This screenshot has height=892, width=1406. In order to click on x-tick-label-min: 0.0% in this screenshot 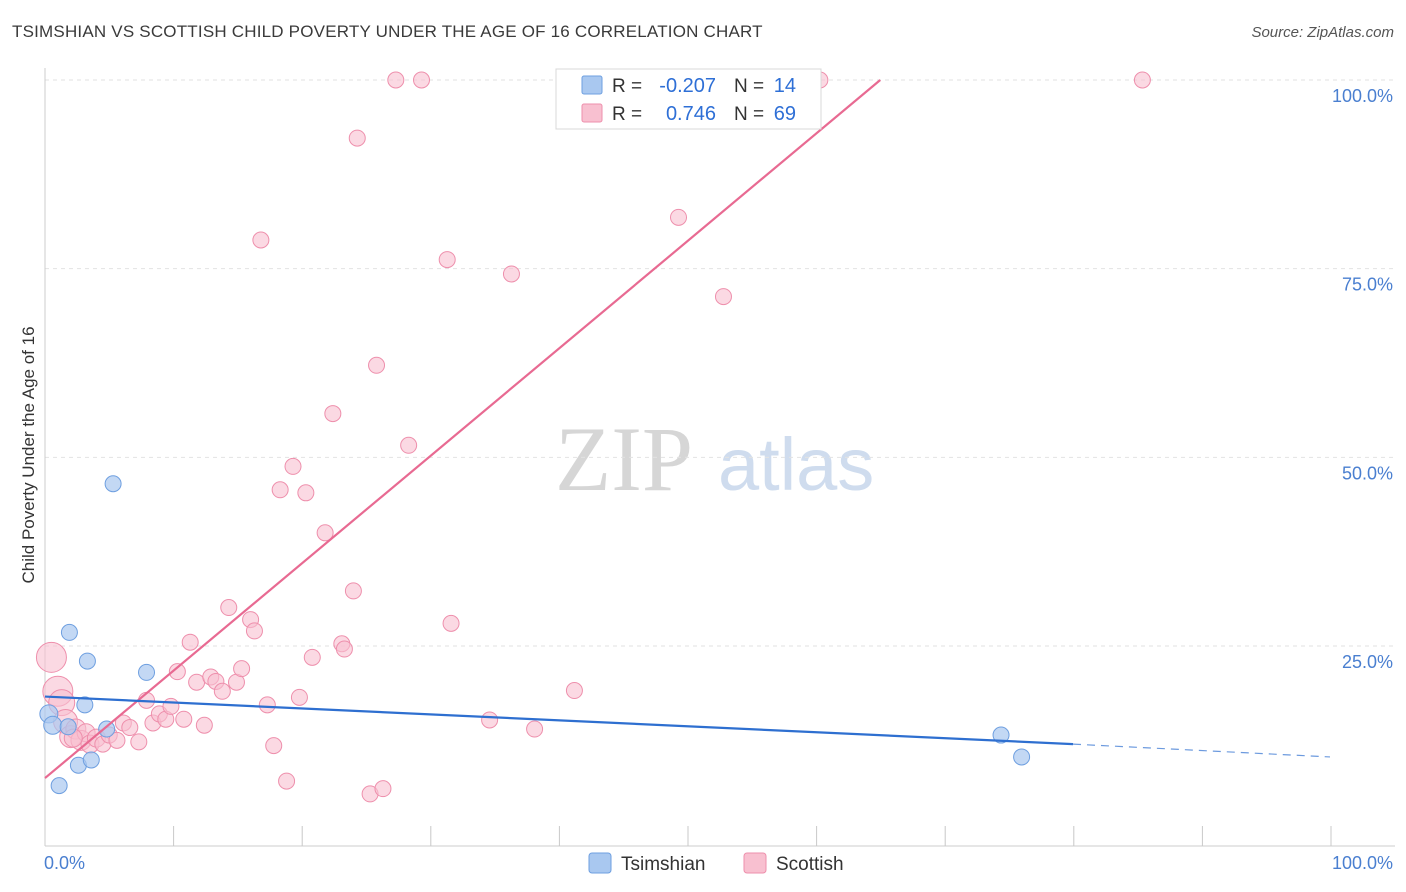, I will do `click(64, 863)`.